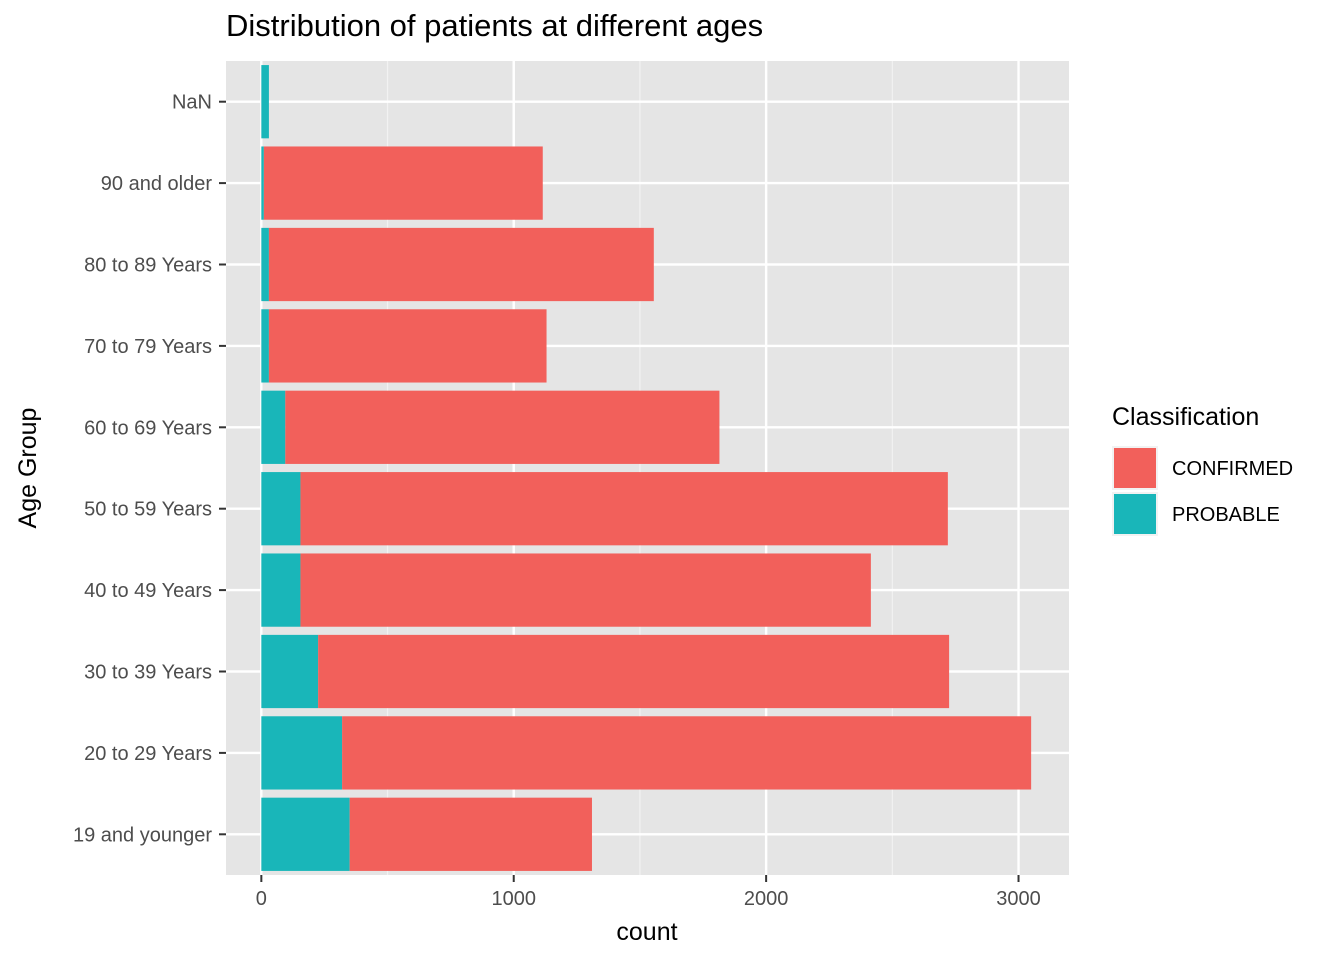 The height and width of the screenshot is (960, 1344). I want to click on x-axis-title: count, so click(646, 932).